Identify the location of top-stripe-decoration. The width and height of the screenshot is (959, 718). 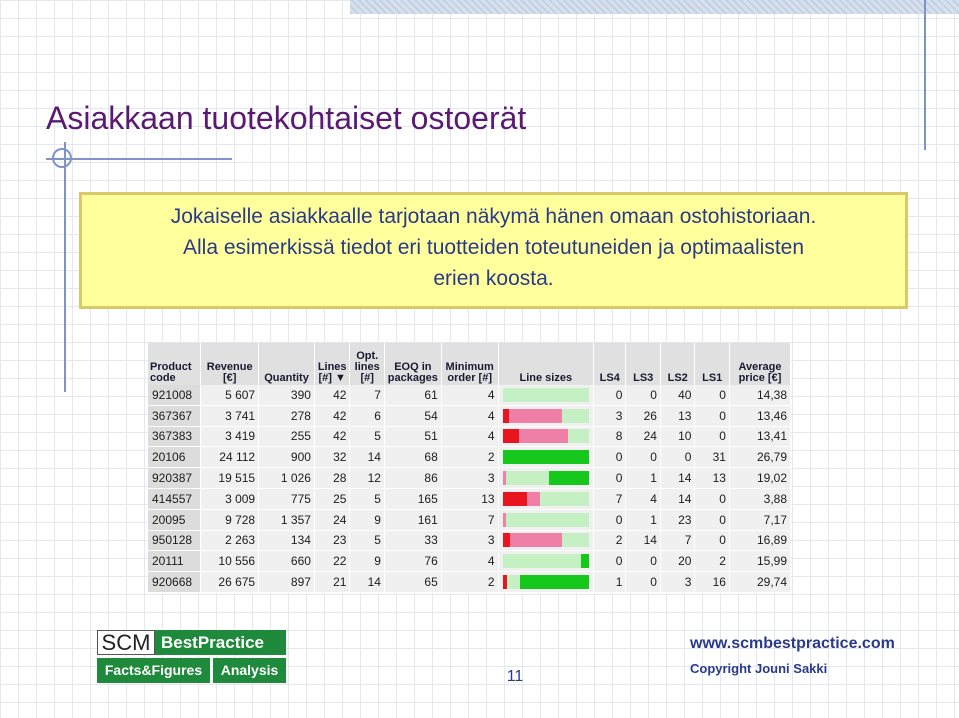
(654, 7).